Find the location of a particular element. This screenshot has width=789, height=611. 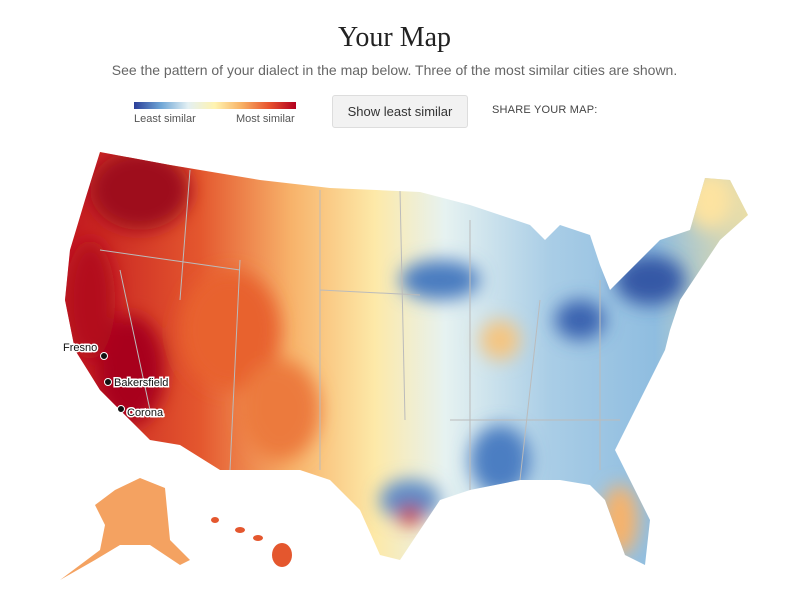

title: Your Map is located at coordinates (394, 37).